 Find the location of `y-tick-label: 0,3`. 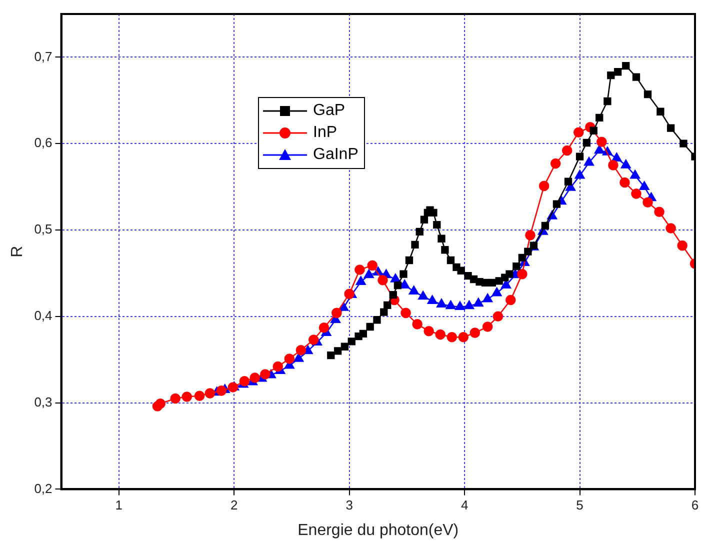

y-tick-label: 0,3 is located at coordinates (43, 402).